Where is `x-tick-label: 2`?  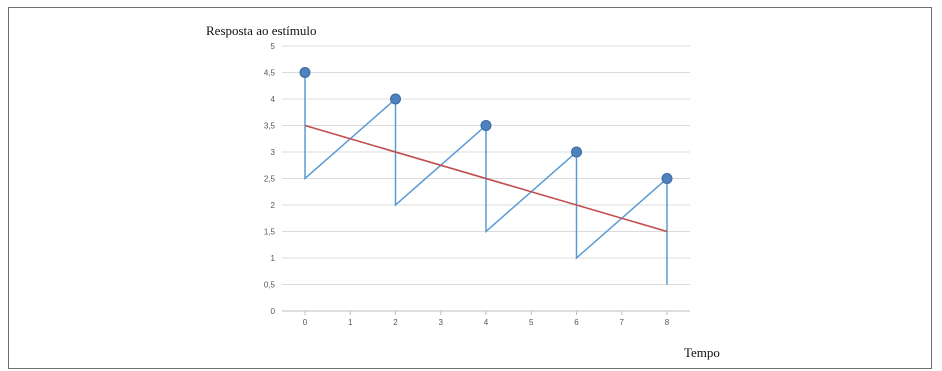
x-tick-label: 2 is located at coordinates (395, 322).